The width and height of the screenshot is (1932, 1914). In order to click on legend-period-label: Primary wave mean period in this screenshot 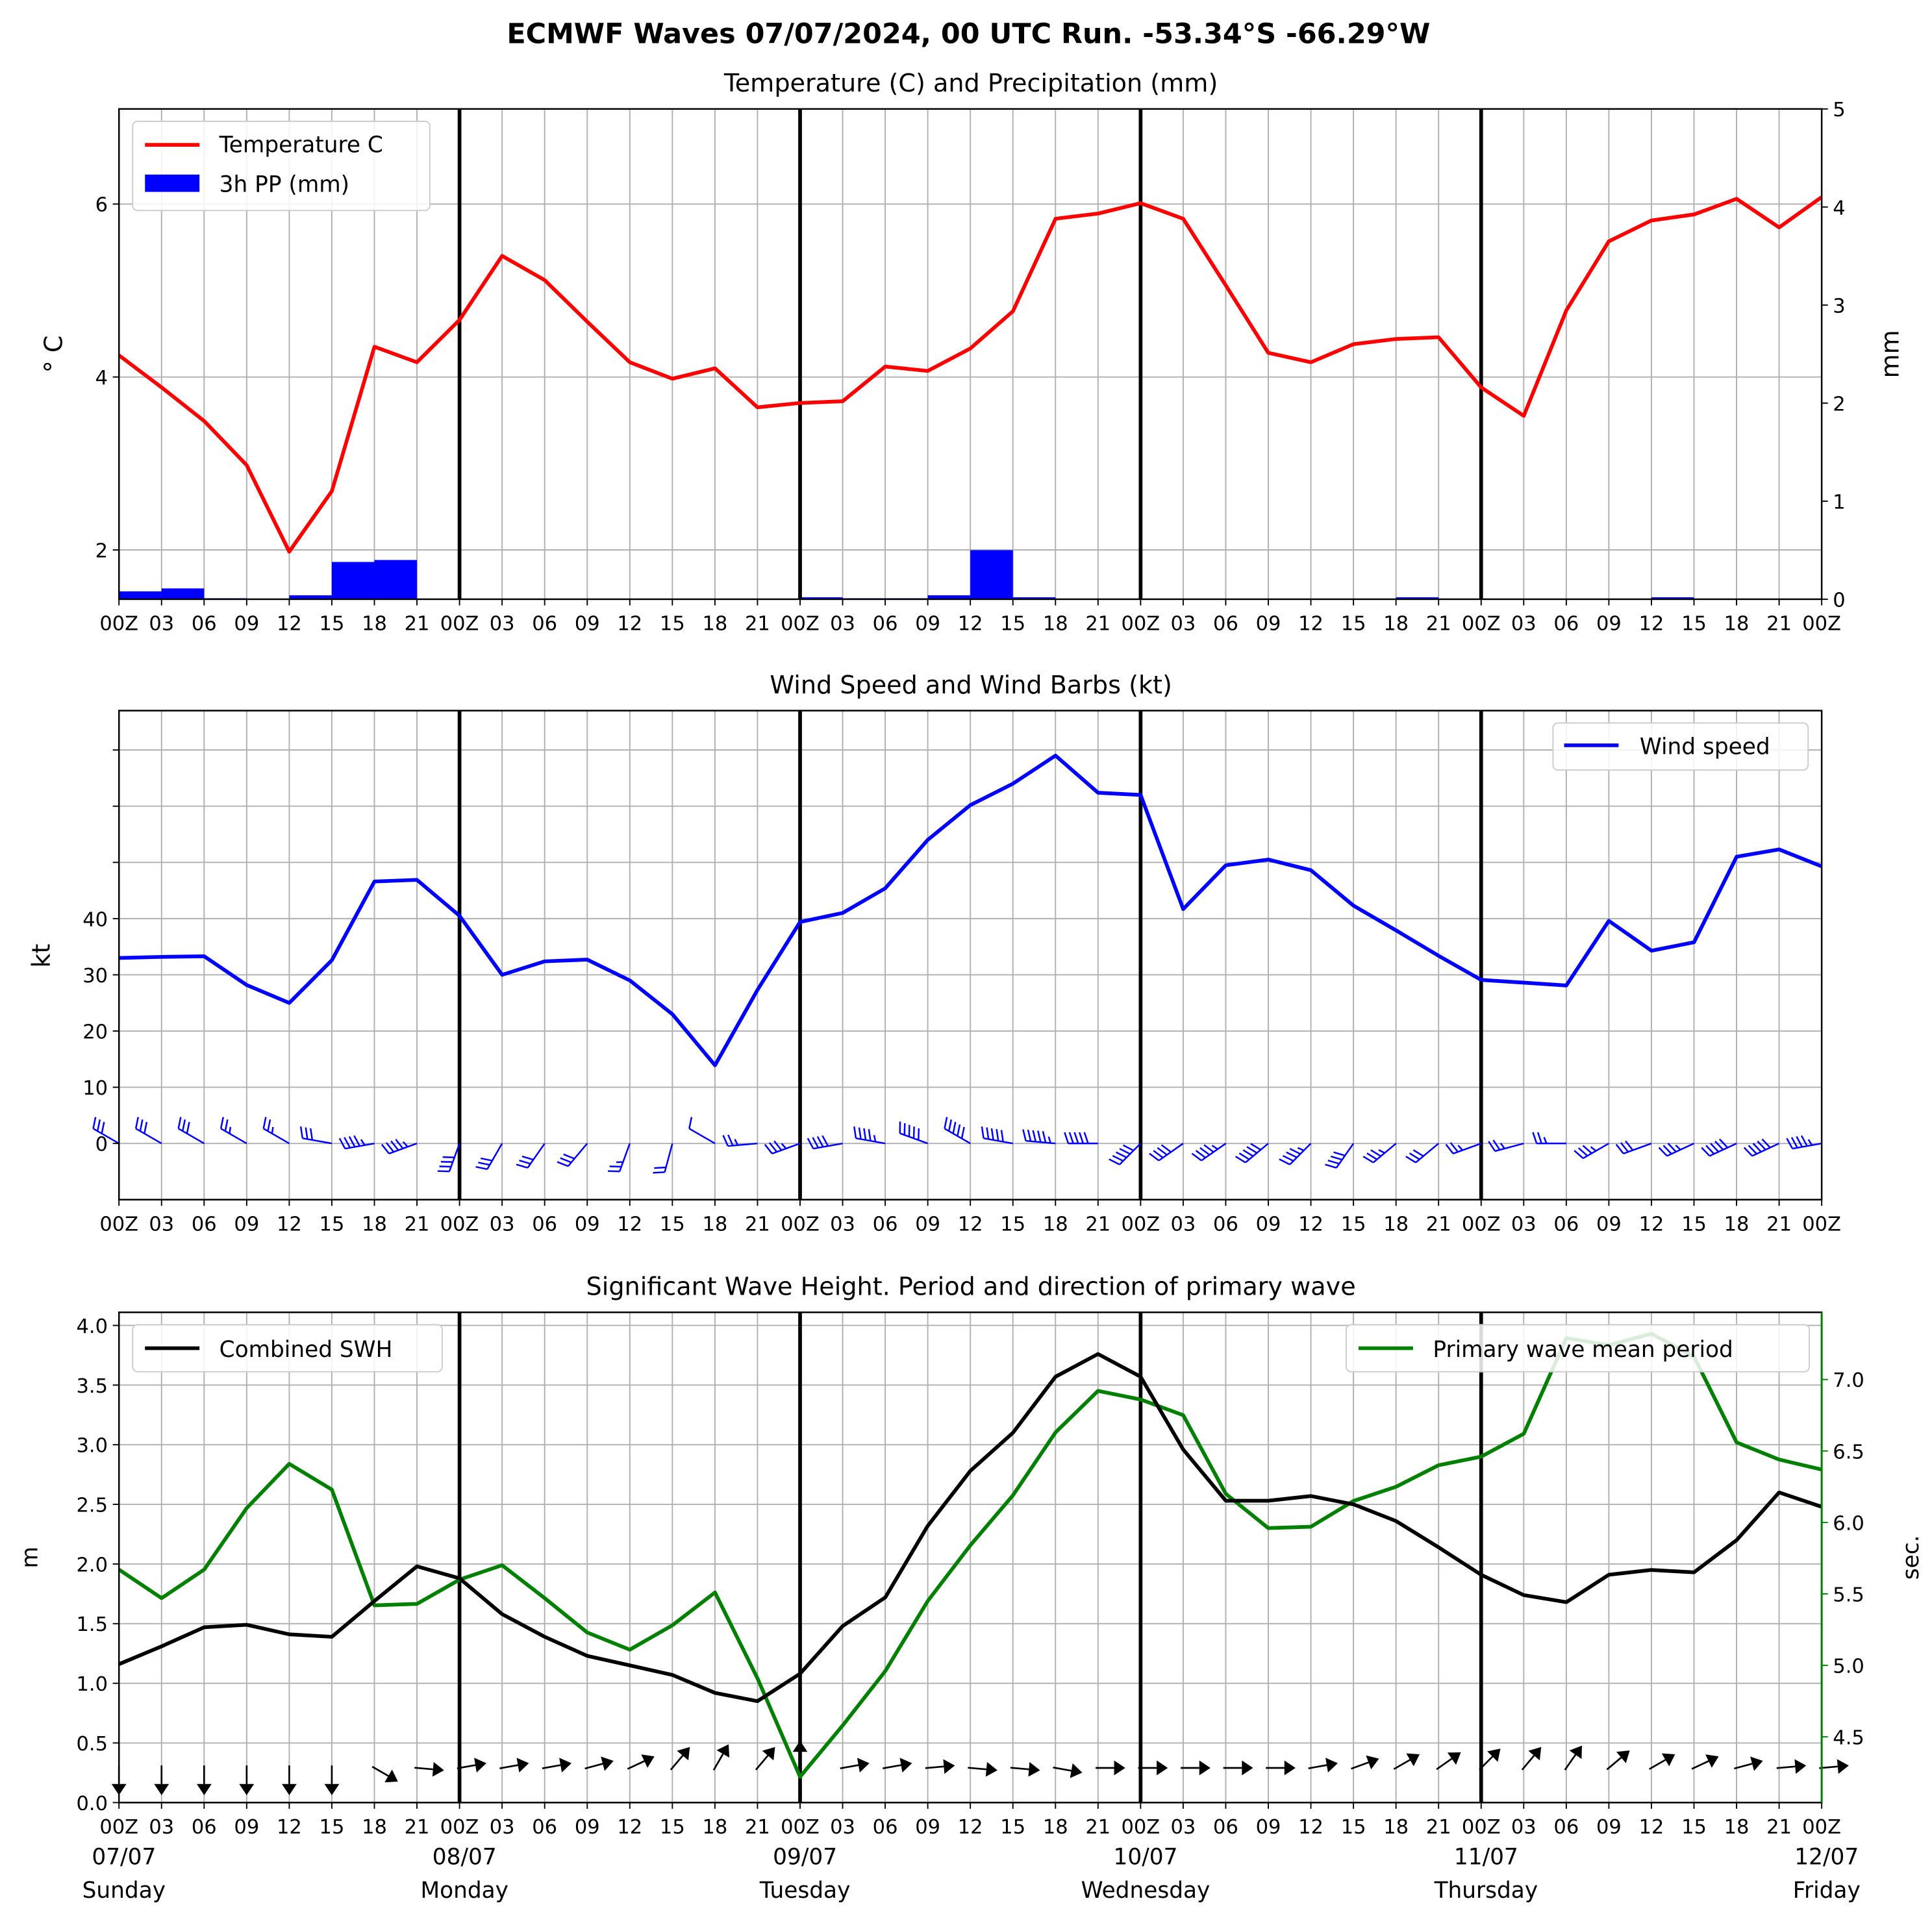, I will do `click(1583, 1350)`.